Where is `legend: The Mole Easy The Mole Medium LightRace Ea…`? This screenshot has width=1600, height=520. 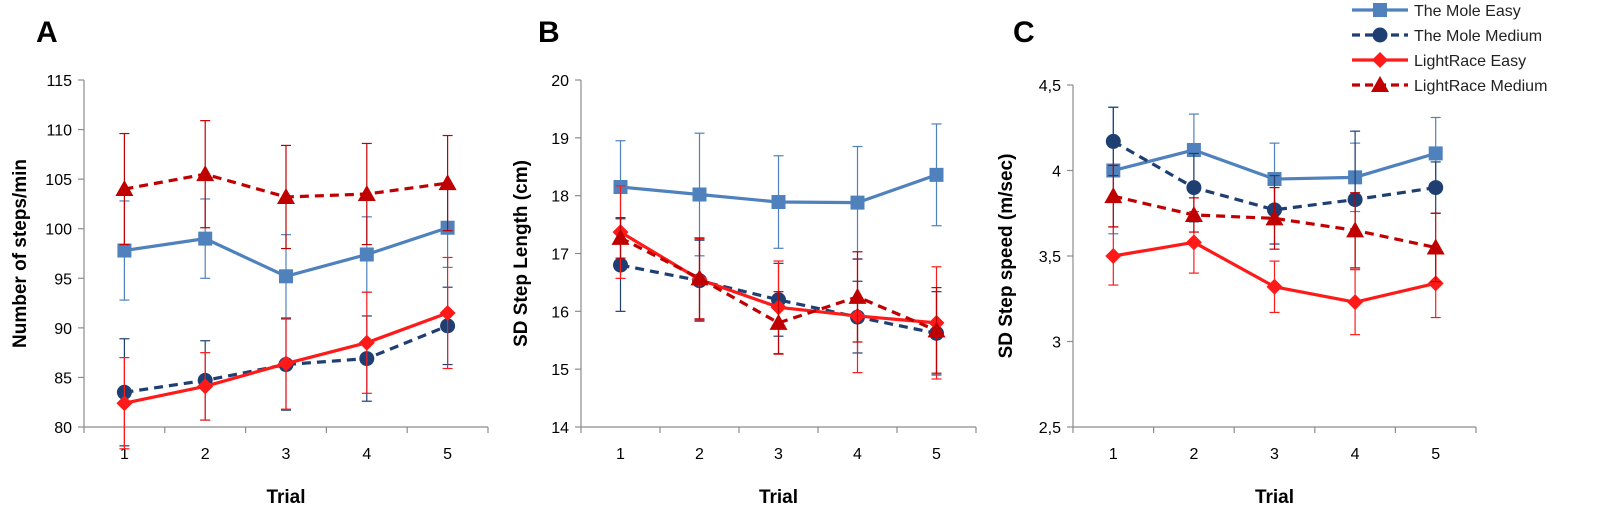 legend: The Mole Easy The Mole Medium LightRace Ea… is located at coordinates (1449, 49).